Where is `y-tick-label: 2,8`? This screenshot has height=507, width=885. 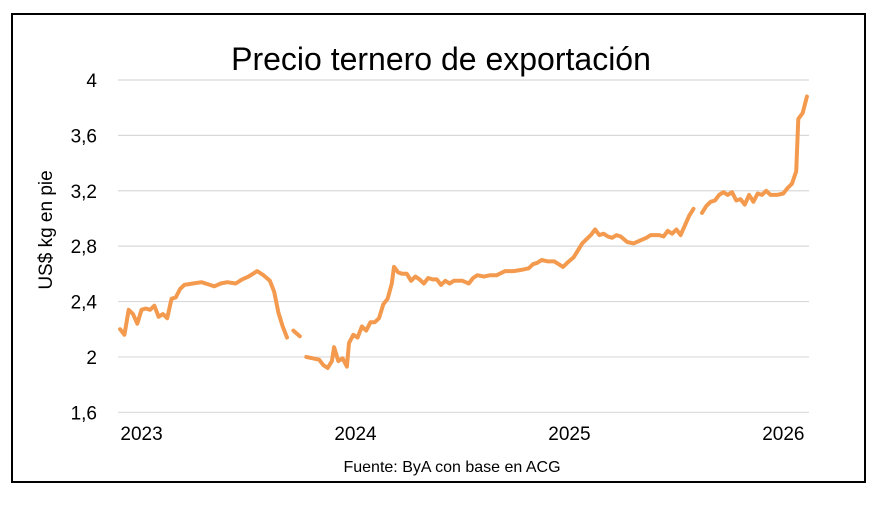 y-tick-label: 2,8 is located at coordinates (84, 247).